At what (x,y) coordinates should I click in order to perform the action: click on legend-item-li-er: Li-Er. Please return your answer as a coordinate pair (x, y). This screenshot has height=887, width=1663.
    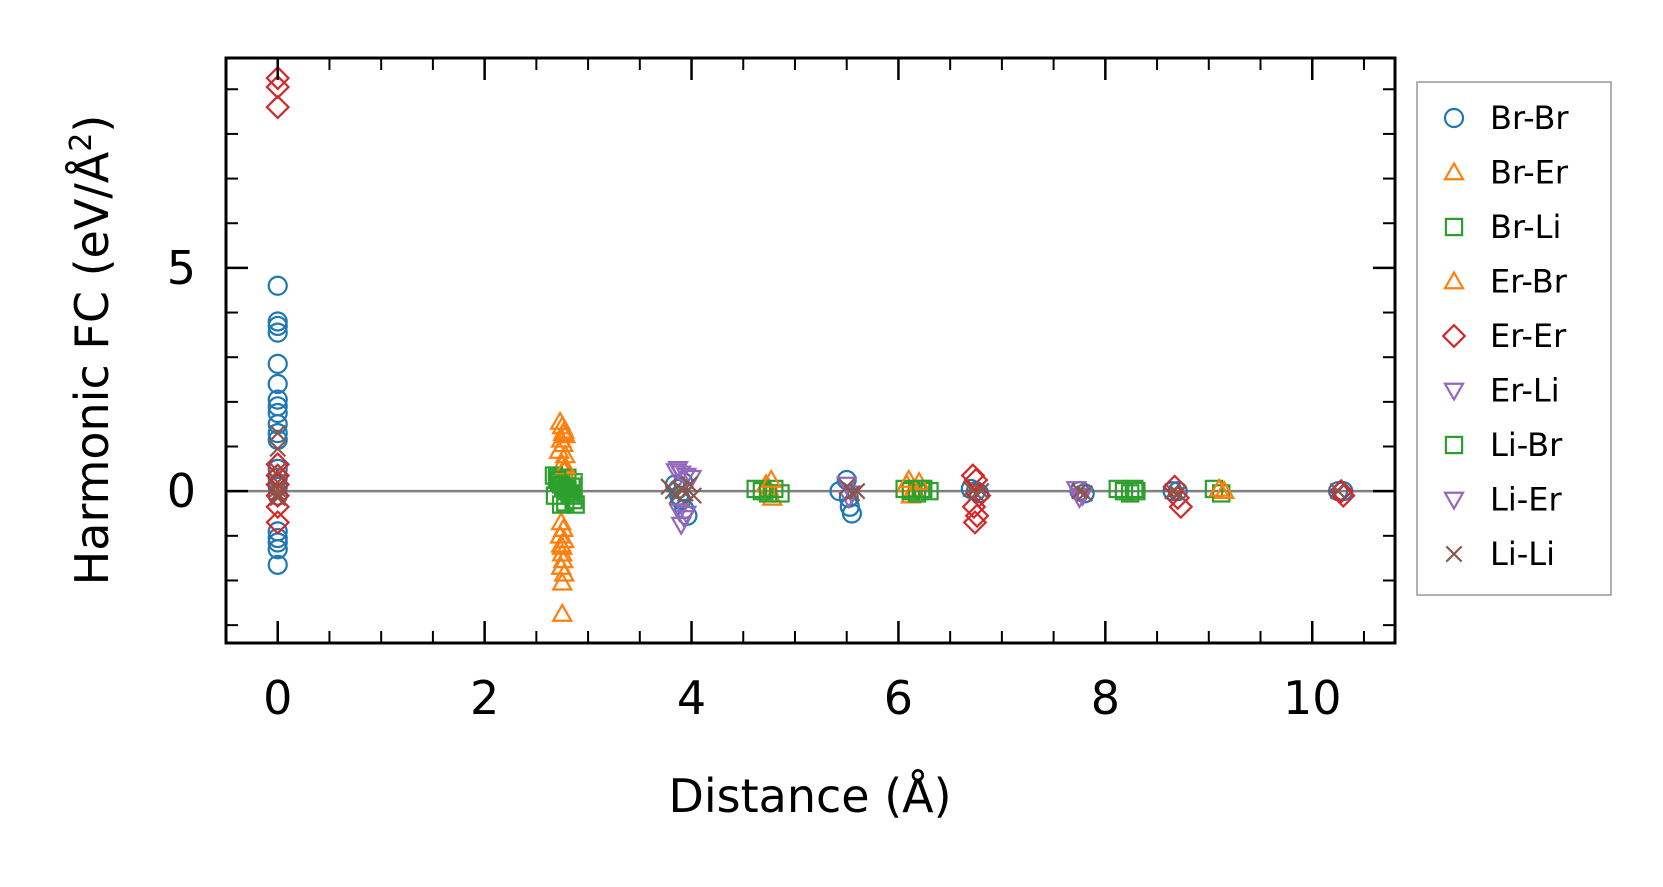
    Looking at the image, I should click on (1502, 500).